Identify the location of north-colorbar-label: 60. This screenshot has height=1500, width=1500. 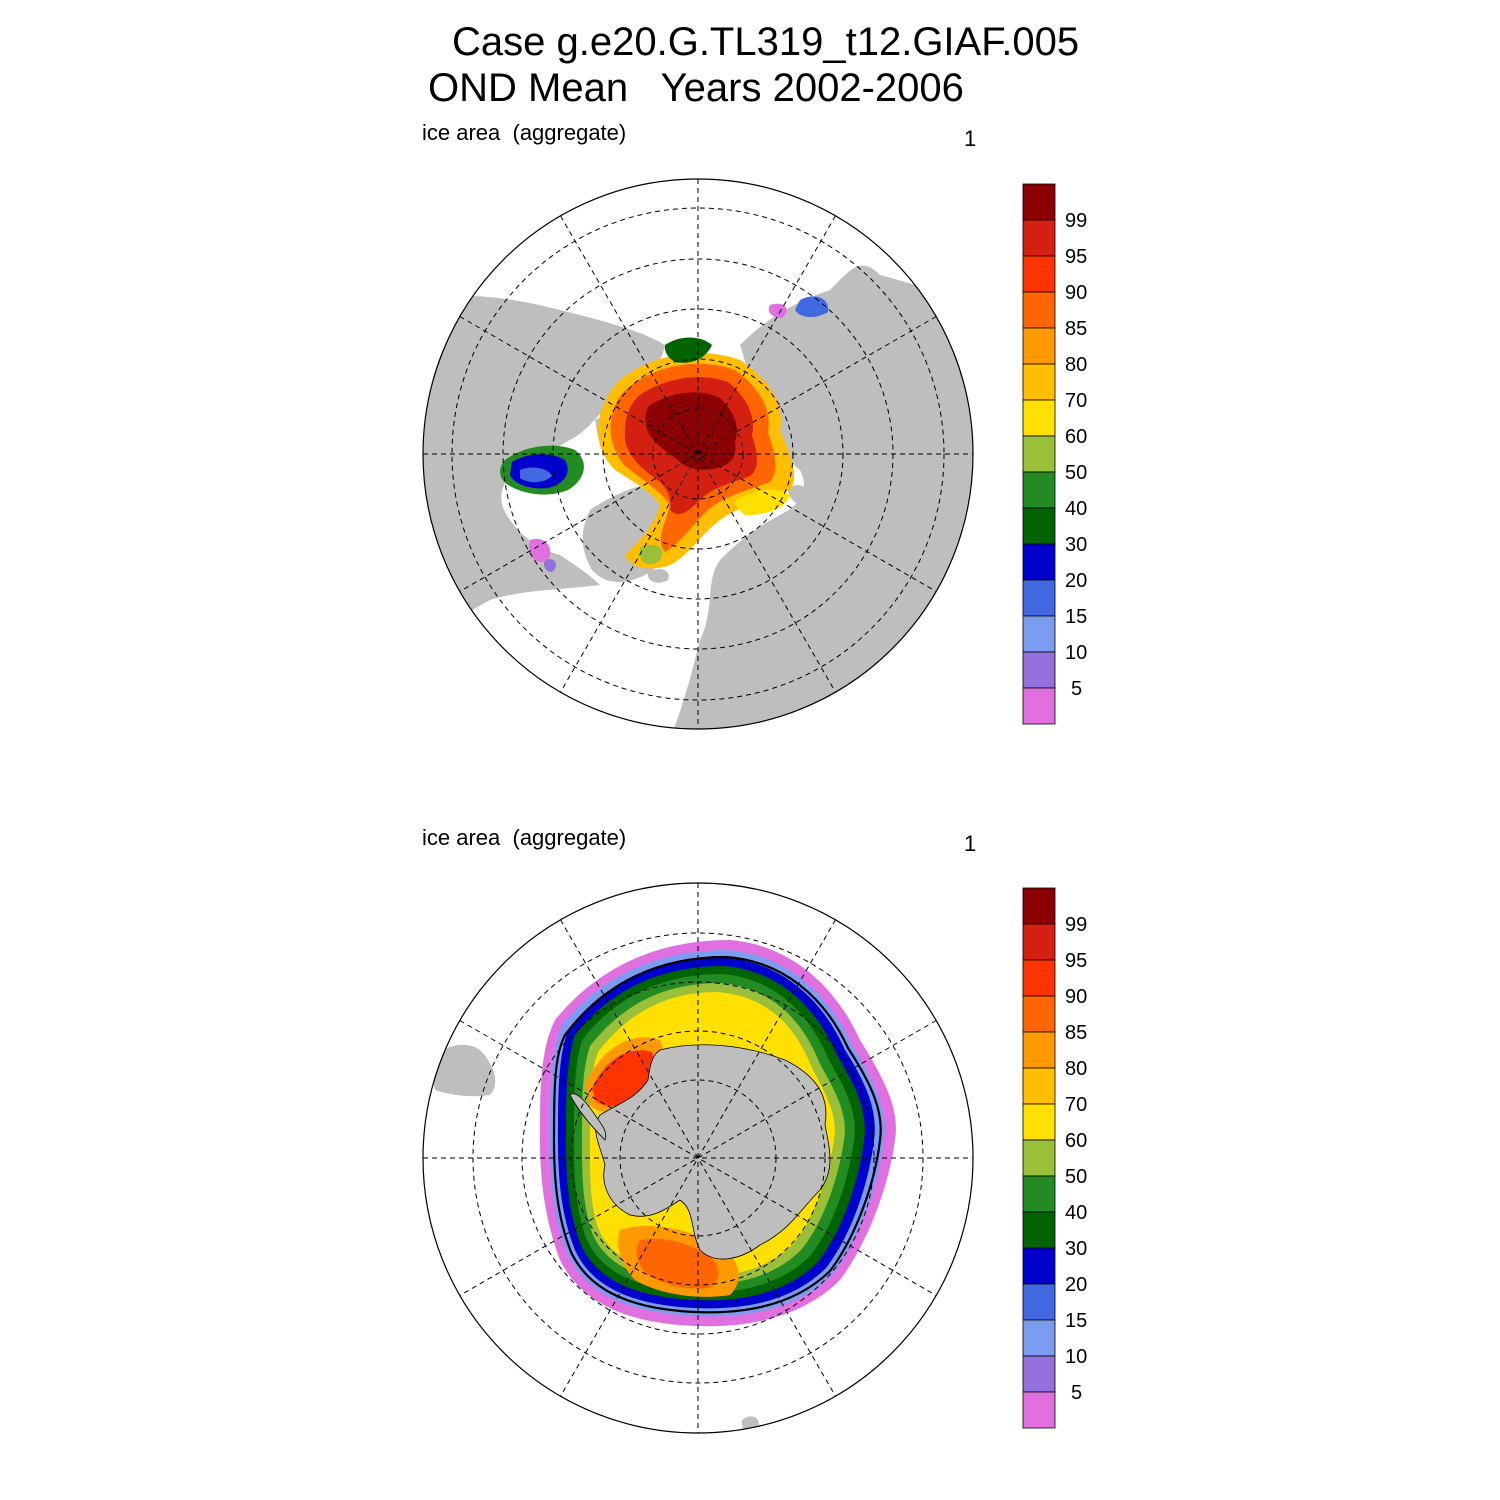
(1076, 437).